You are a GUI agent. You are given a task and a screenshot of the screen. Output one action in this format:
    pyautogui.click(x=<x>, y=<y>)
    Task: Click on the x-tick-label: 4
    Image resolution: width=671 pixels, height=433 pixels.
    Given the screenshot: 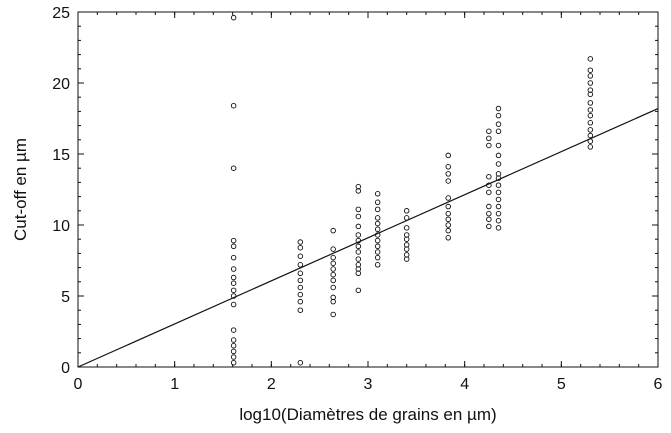 What is the action you would take?
    pyautogui.click(x=464, y=384)
    